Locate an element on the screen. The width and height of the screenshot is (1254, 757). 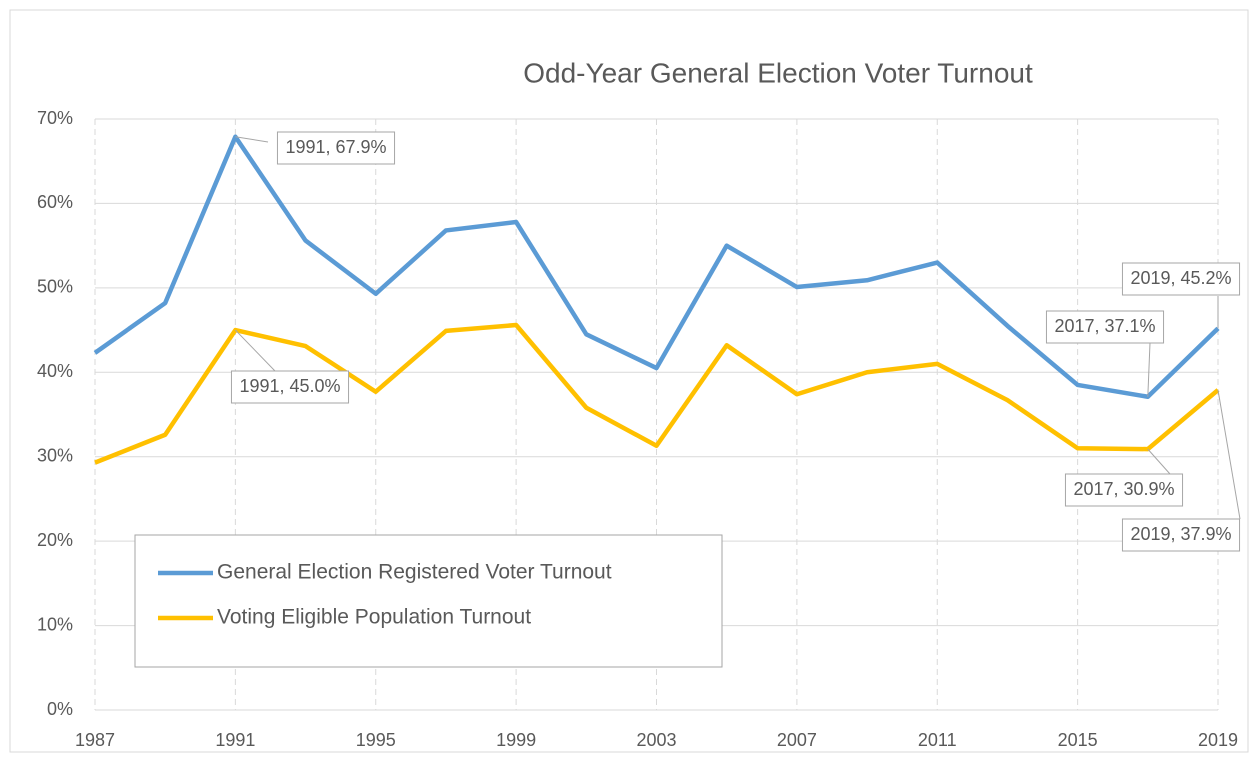
y-tick-label: 70% is located at coordinates (55, 118).